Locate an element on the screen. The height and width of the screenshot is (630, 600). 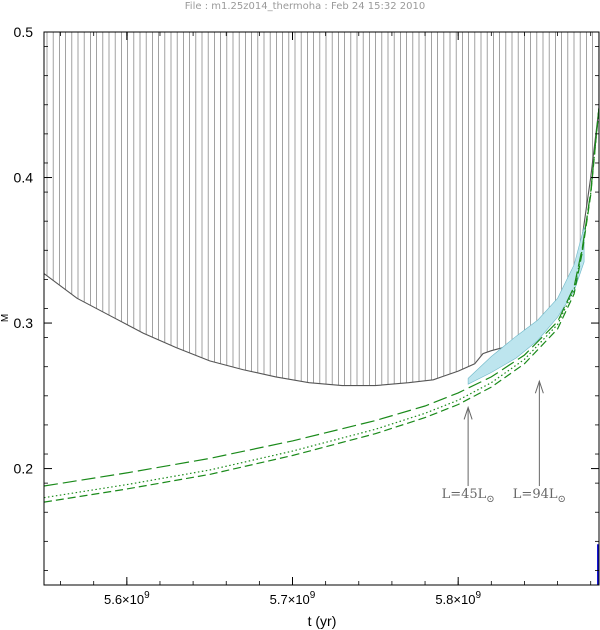
x-axis-label: t (yr) is located at coordinates (322, 621).